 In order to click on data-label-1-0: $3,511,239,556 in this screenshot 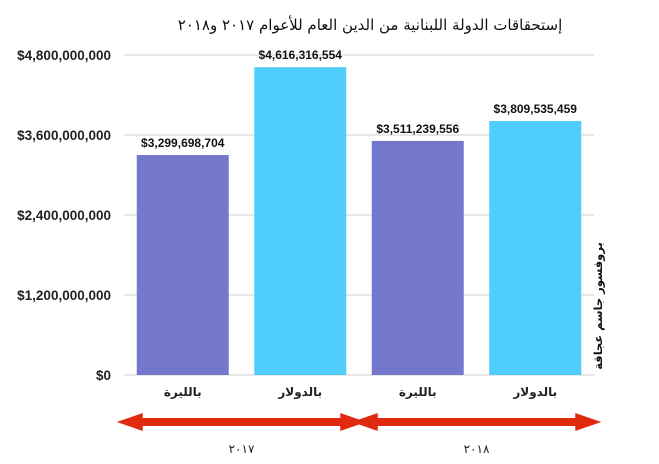, I will do `click(417, 129)`.